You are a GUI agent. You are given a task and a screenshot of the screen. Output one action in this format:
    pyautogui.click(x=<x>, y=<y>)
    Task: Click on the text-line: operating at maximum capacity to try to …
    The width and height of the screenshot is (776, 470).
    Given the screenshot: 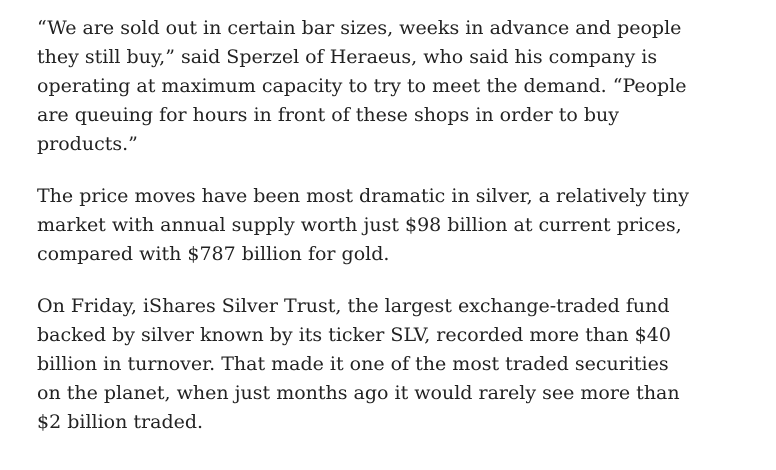 What is the action you would take?
    pyautogui.click(x=362, y=86)
    